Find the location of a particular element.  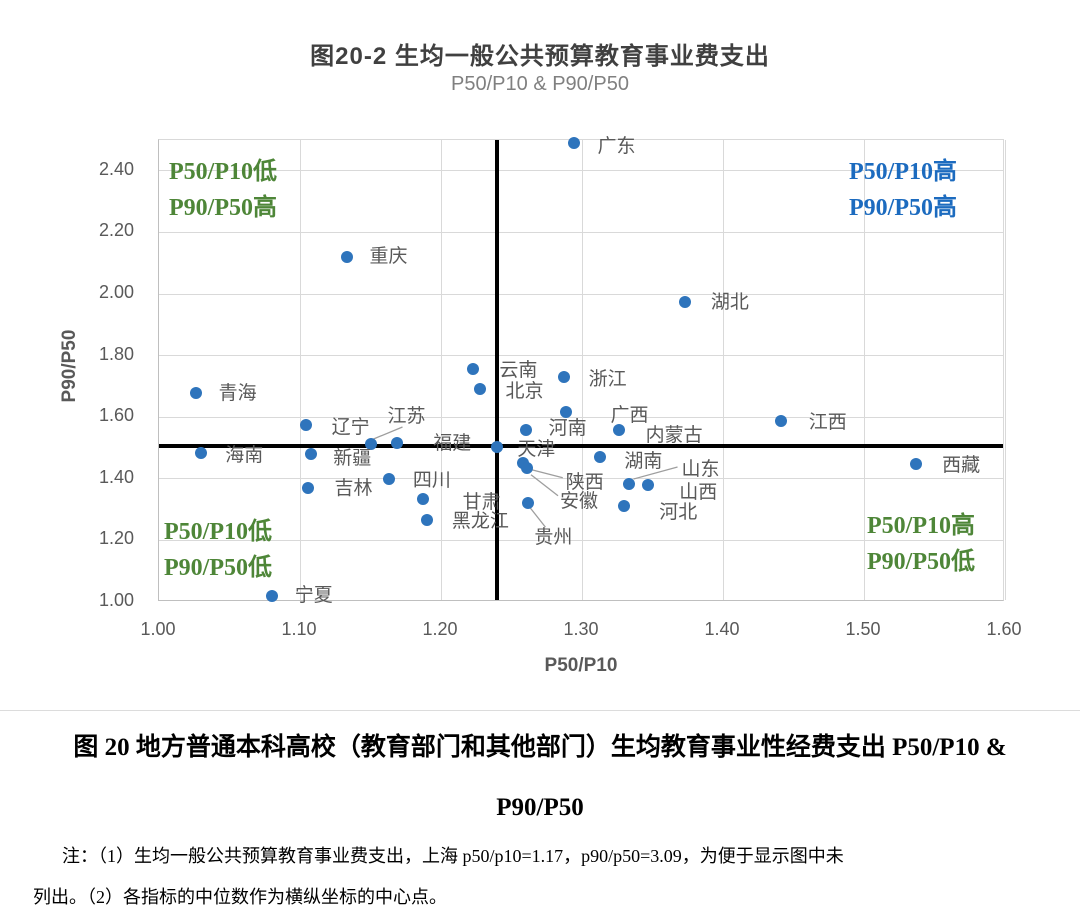

x-tick-label: 1.40 is located at coordinates (722, 629).